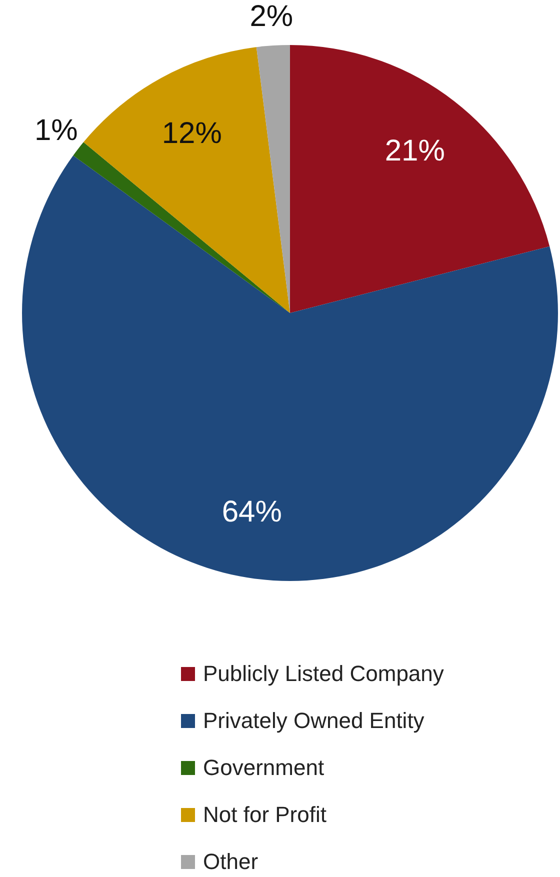  What do you see at coordinates (323, 673) in the screenshot?
I see `legend-label: Publicly Listed Company` at bounding box center [323, 673].